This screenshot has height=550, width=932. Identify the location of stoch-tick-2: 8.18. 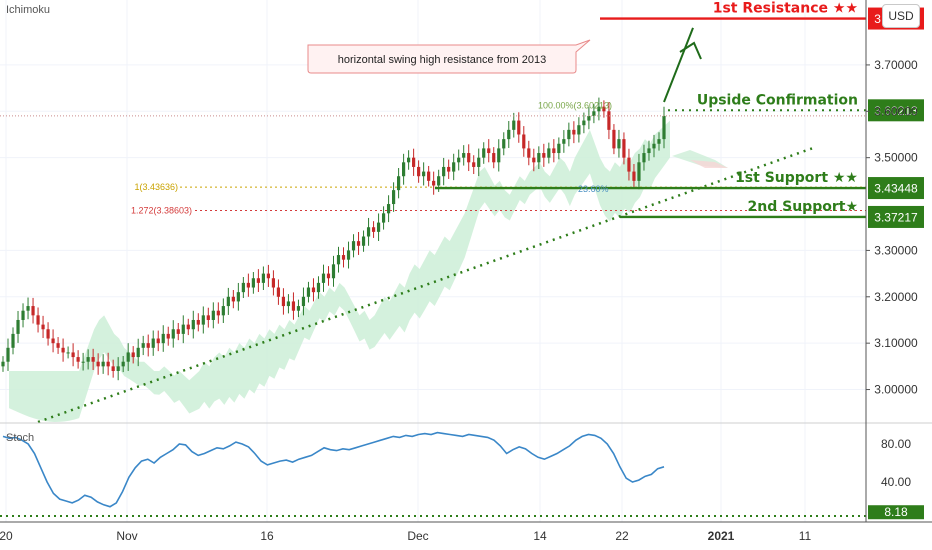
(896, 512).